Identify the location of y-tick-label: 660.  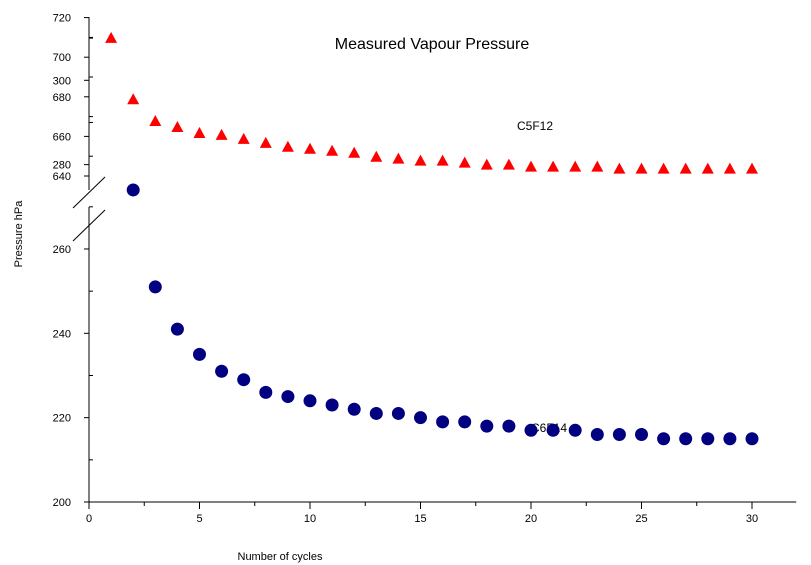
(62, 137).